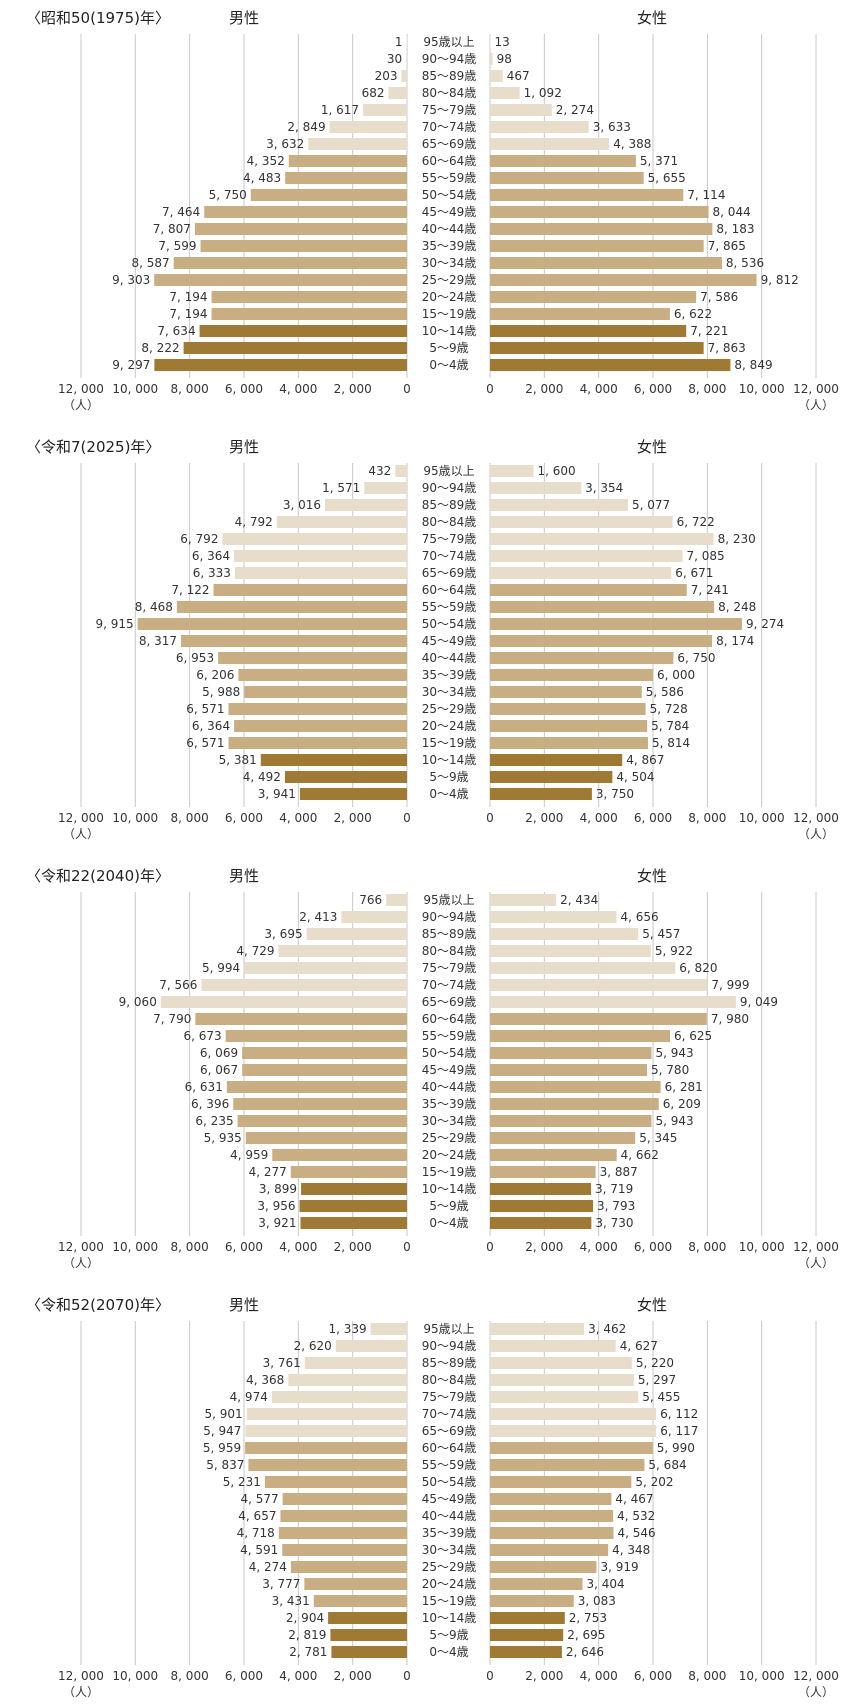  I want to click on age-group-label: 10～14歳, so click(449, 1189).